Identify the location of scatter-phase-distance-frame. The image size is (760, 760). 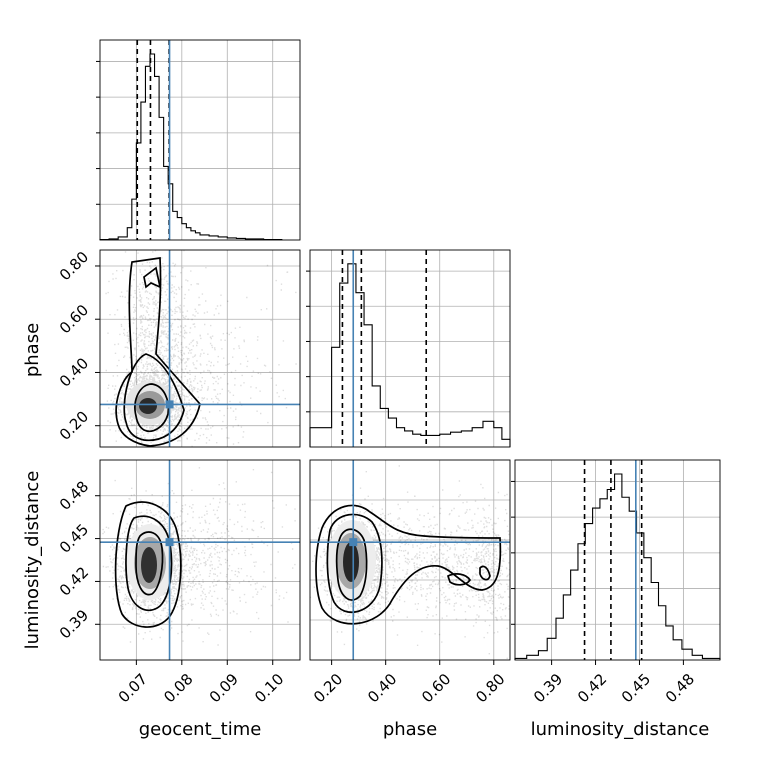
(410, 560).